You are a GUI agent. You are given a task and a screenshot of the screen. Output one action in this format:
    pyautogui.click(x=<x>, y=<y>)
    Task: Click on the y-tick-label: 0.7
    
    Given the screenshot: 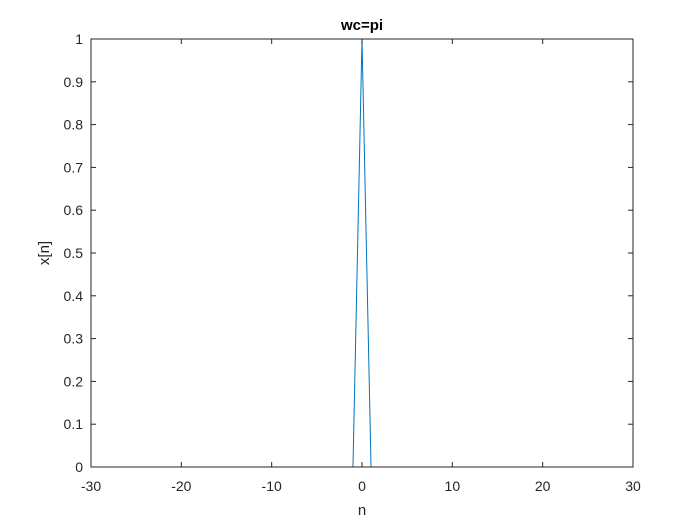 What is the action you would take?
    pyautogui.click(x=74, y=167)
    